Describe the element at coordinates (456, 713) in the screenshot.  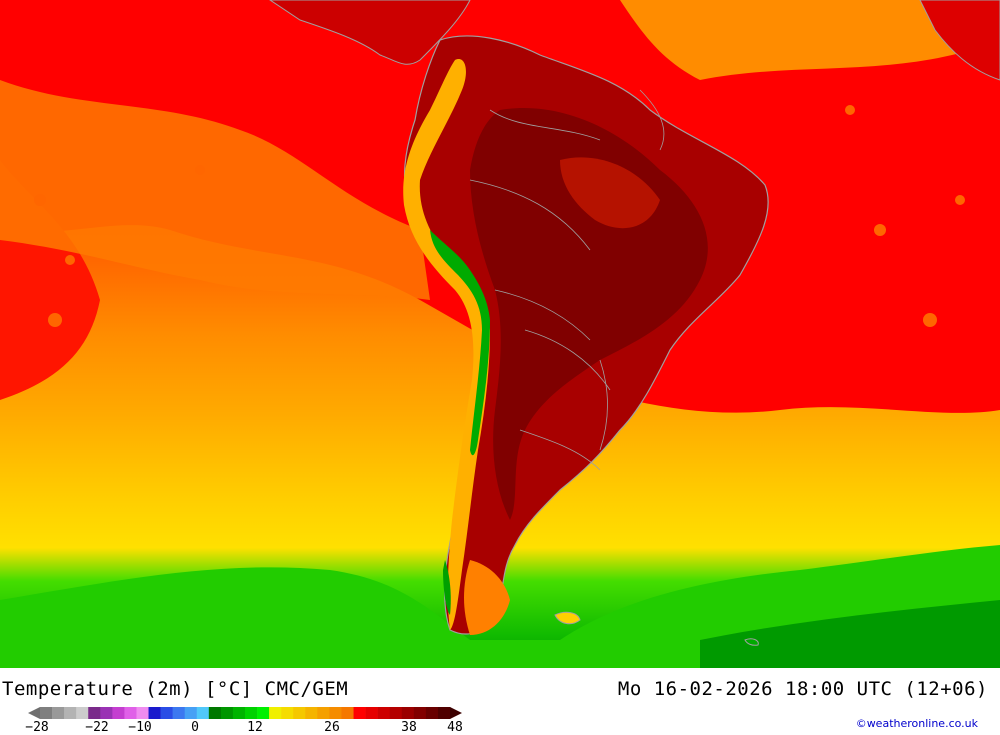
I see `legend-arrow-right` at that location.